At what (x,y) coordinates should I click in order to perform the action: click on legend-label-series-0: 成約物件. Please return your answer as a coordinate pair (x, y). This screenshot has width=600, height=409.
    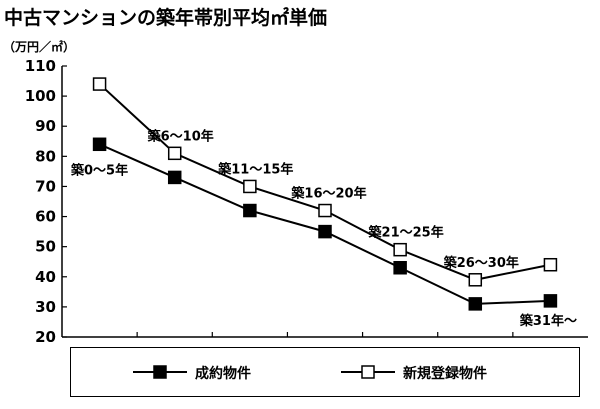
    Looking at the image, I should click on (223, 374).